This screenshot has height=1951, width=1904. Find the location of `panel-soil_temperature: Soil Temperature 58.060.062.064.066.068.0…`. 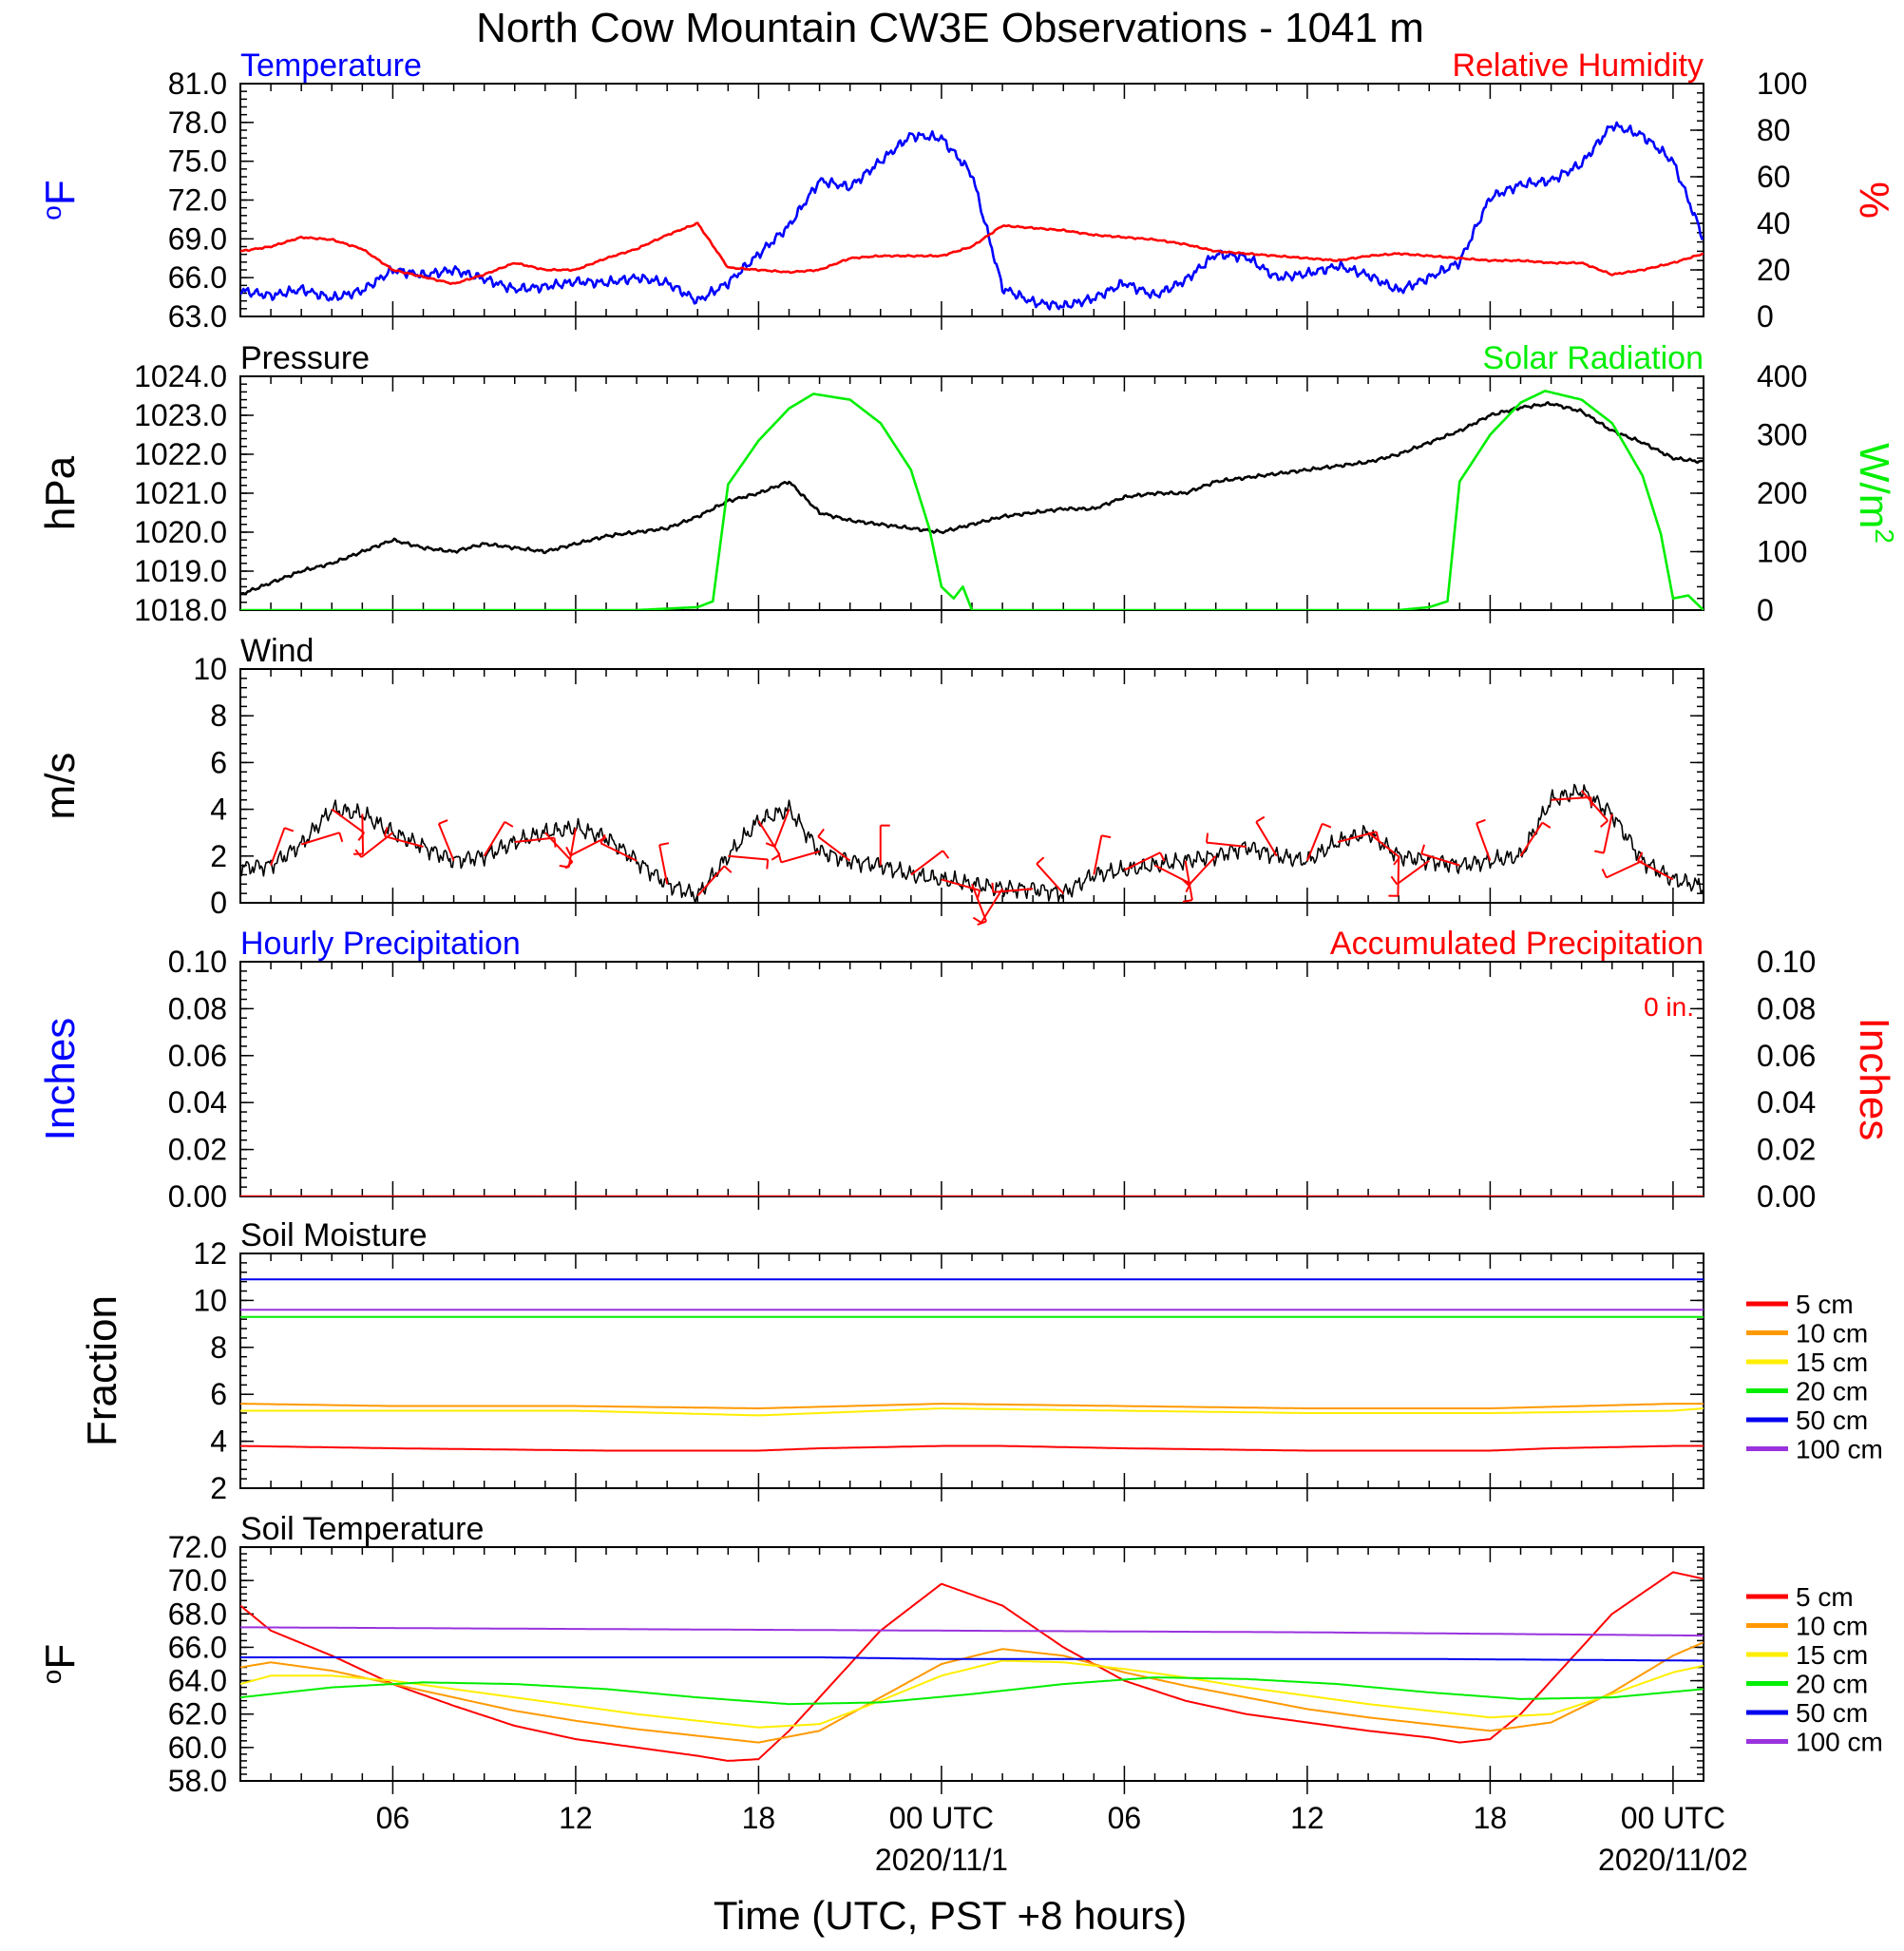

panel-soil_temperature: Soil Temperature 58.060.062.064.066.068.0… is located at coordinates (960, 1655).